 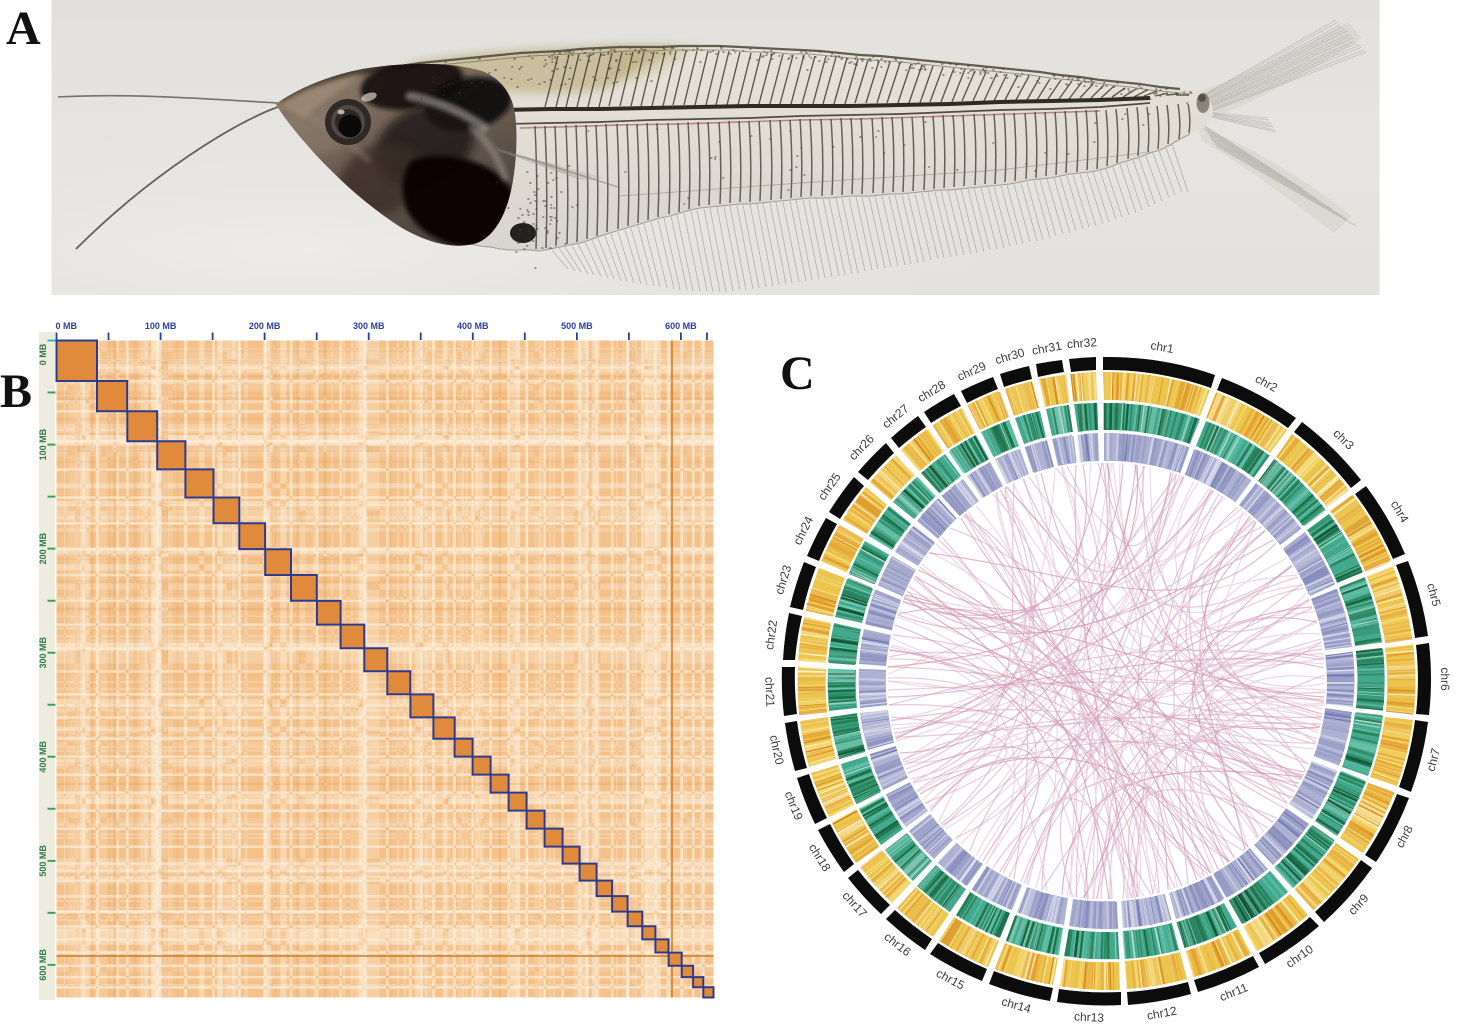 I want to click on svg-text: chr31, so click(x=1047, y=348).